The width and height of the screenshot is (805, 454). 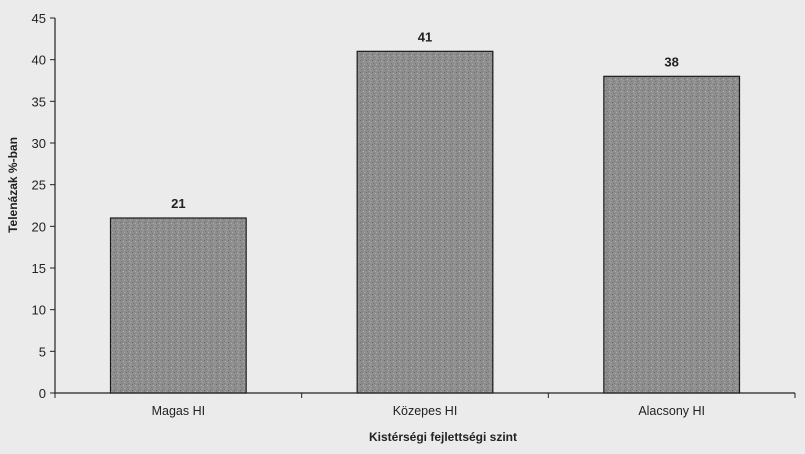 I want to click on y-tick-label: 10, so click(x=39, y=310).